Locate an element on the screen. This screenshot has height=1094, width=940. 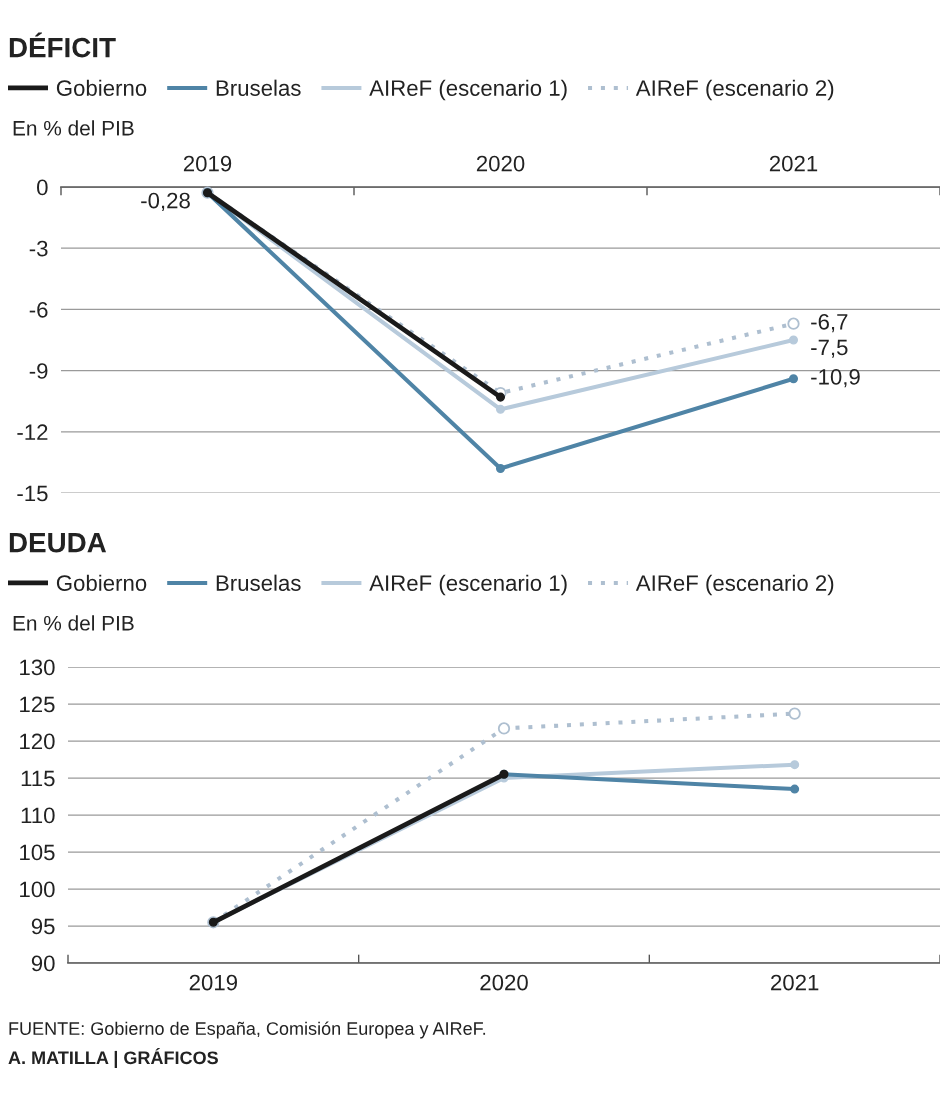
y-tick-label: -9 is located at coordinates (38, 371).